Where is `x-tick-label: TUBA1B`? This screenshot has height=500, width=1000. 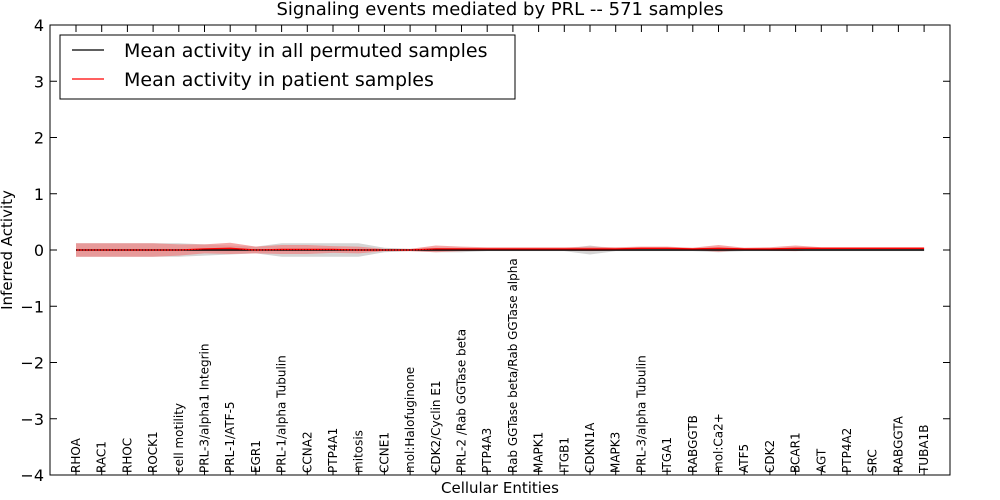 x-tick-label: TUBA1B is located at coordinates (924, 449).